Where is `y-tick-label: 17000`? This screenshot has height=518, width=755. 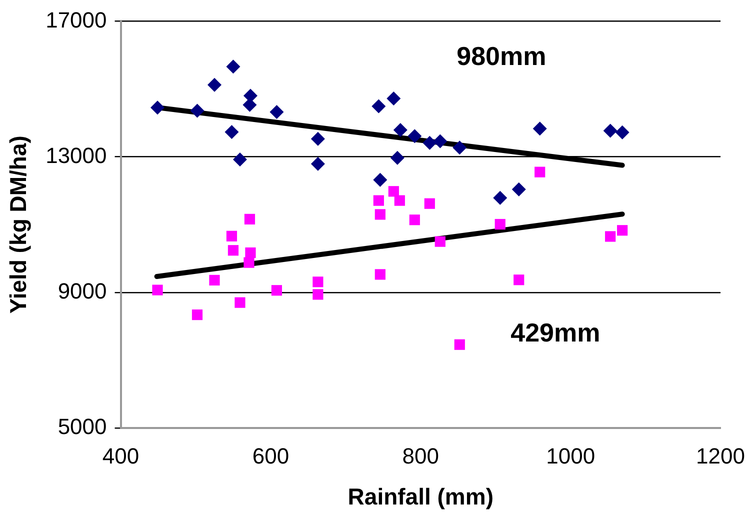
y-tick-label: 17000 is located at coordinates (76, 19).